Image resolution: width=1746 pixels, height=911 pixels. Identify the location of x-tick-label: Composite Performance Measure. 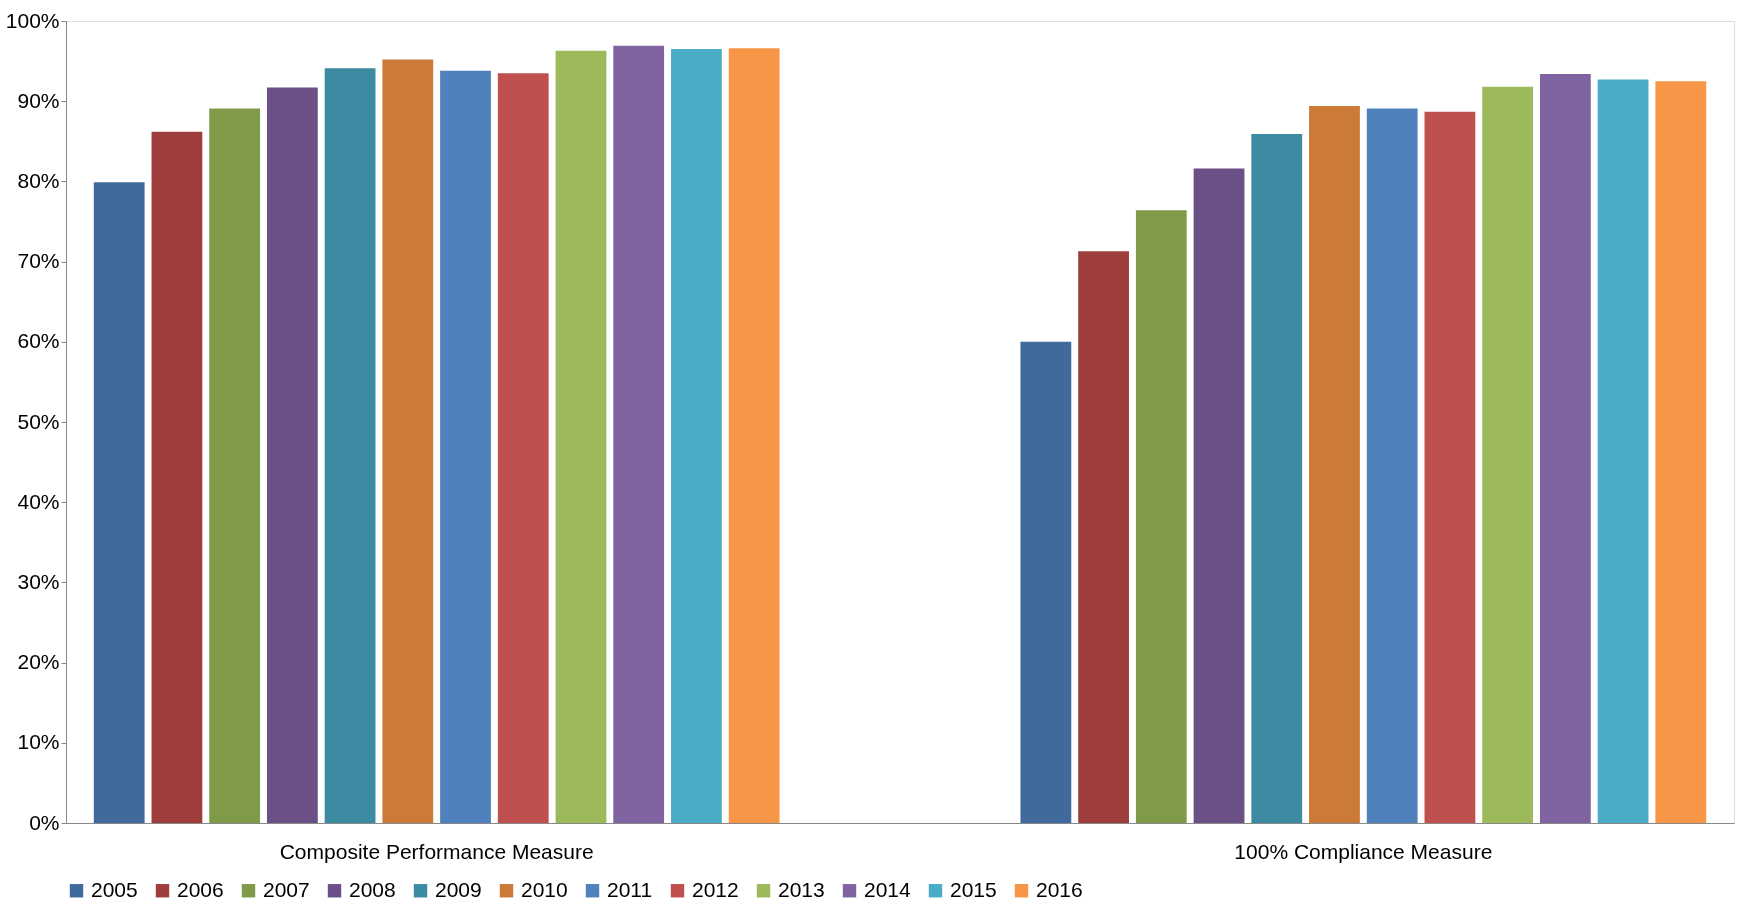
(436, 851).